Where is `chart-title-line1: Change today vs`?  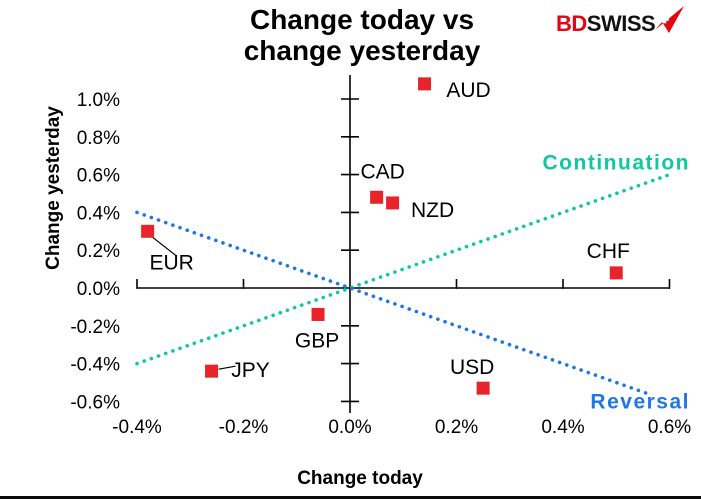
chart-title-line1: Change today vs is located at coordinates (362, 19).